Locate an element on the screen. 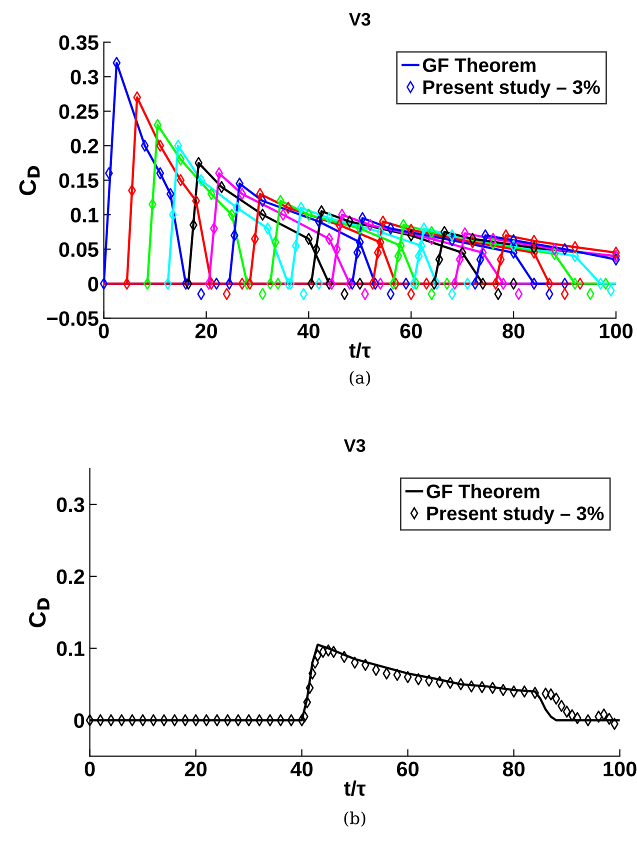 The height and width of the screenshot is (844, 637). y-tick-label: 0.35 is located at coordinates (78, 42).